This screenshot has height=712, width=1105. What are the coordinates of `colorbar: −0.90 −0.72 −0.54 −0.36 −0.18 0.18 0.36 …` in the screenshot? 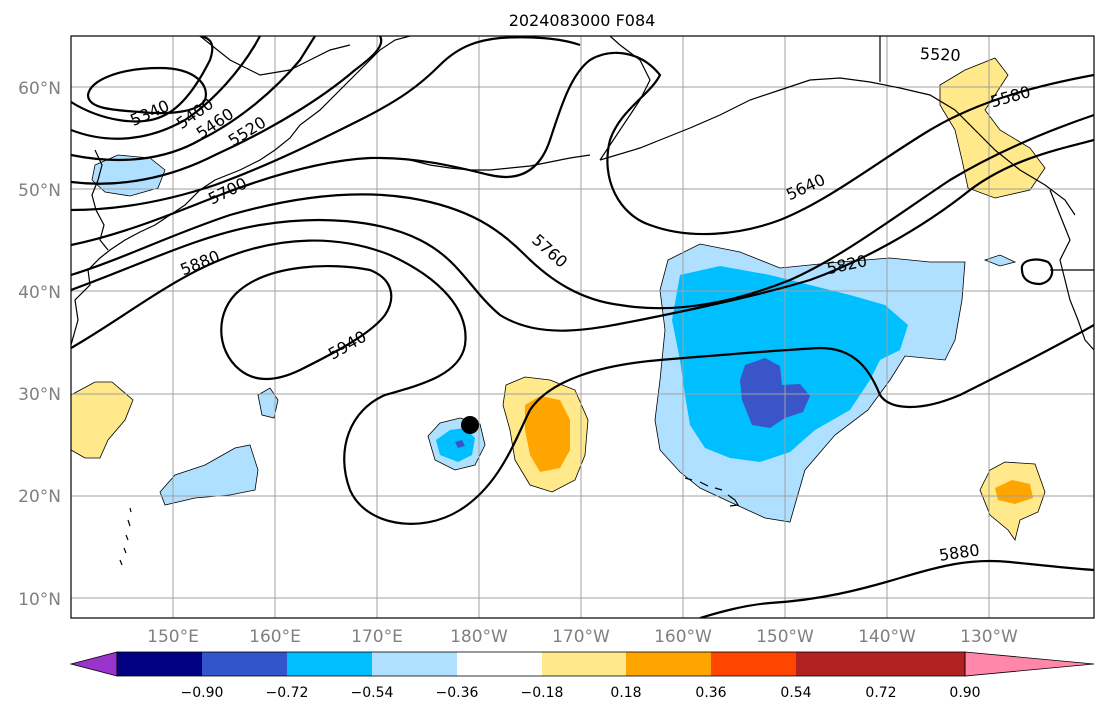 It's located at (582, 676).